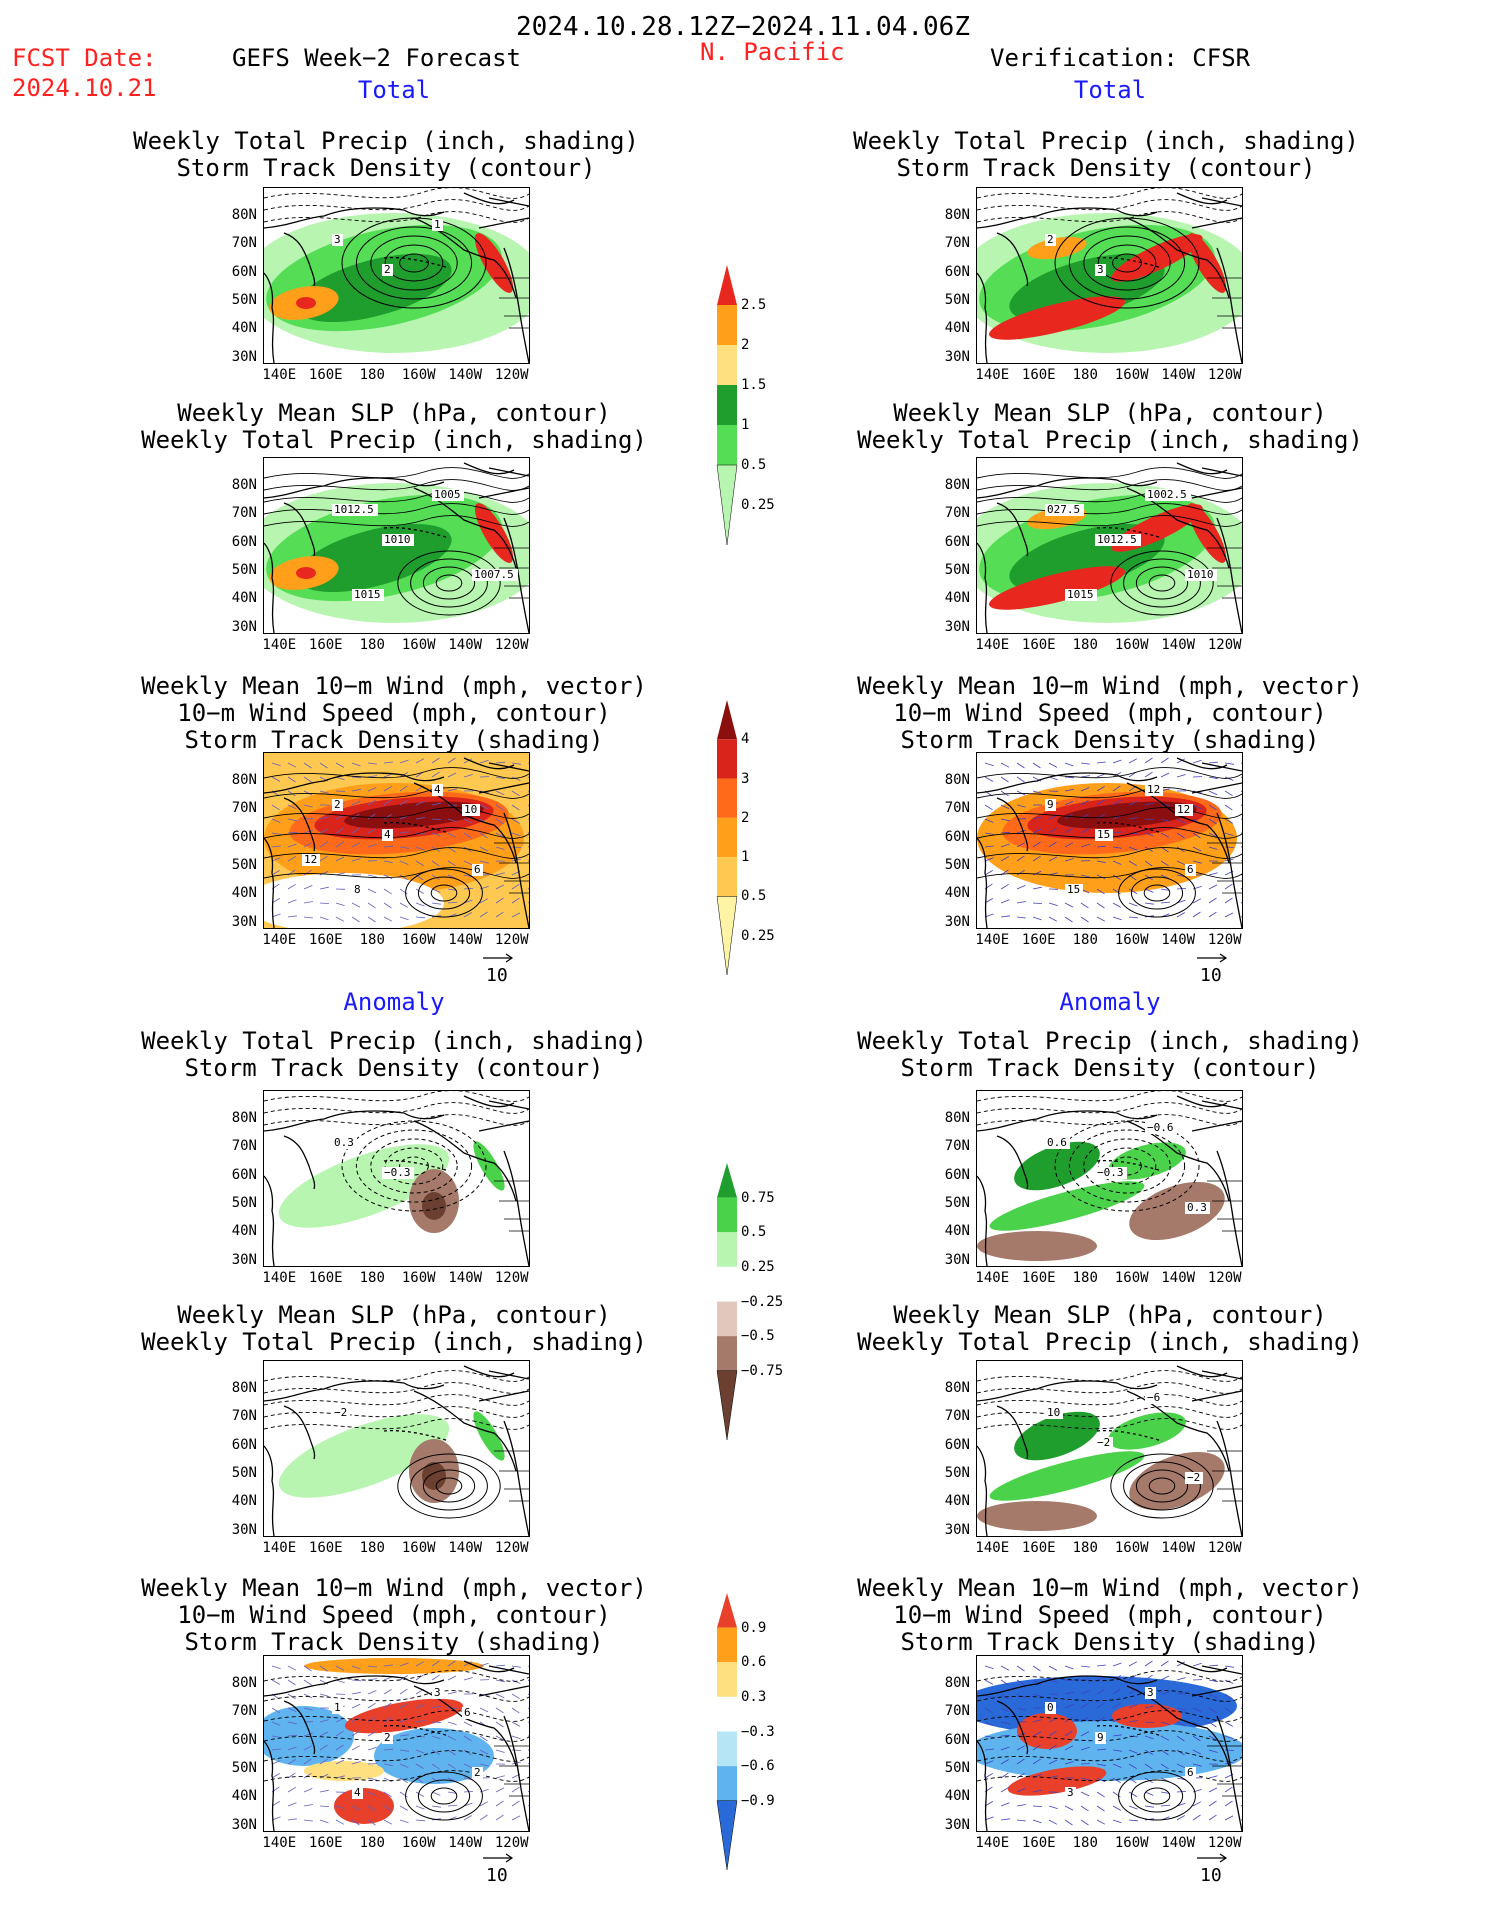  Describe the element at coordinates (1197, 1207) in the screenshot. I see `contour-label: 0.3` at that location.